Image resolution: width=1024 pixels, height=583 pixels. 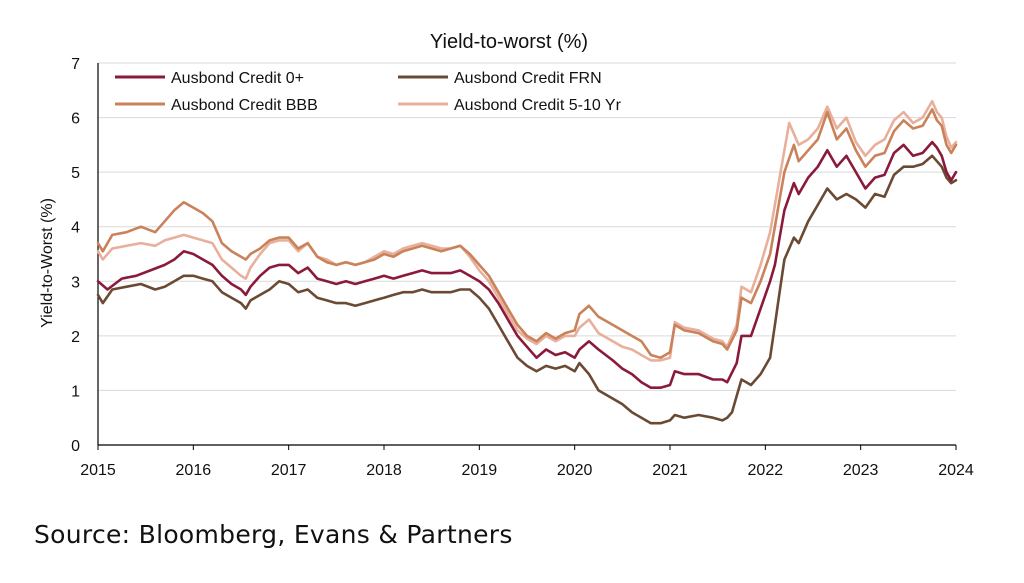 What do you see at coordinates (194, 470) in the screenshot?
I see `x-tick-label: 2016` at bounding box center [194, 470].